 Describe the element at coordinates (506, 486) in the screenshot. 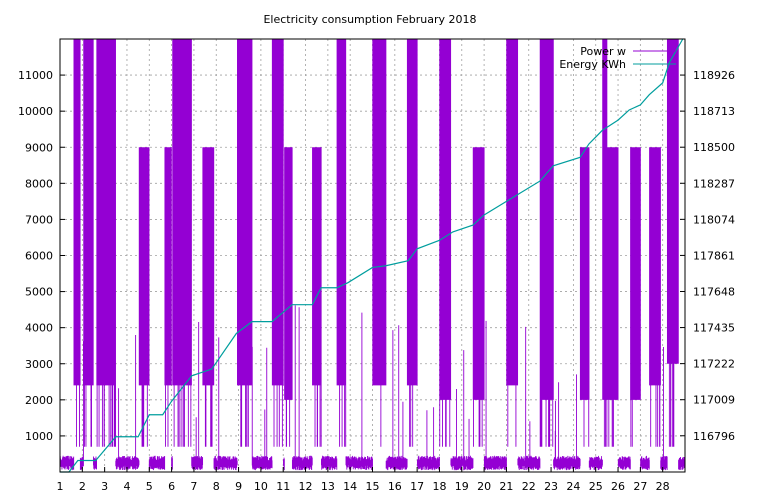

I see `x-tick-label: 21` at that location.